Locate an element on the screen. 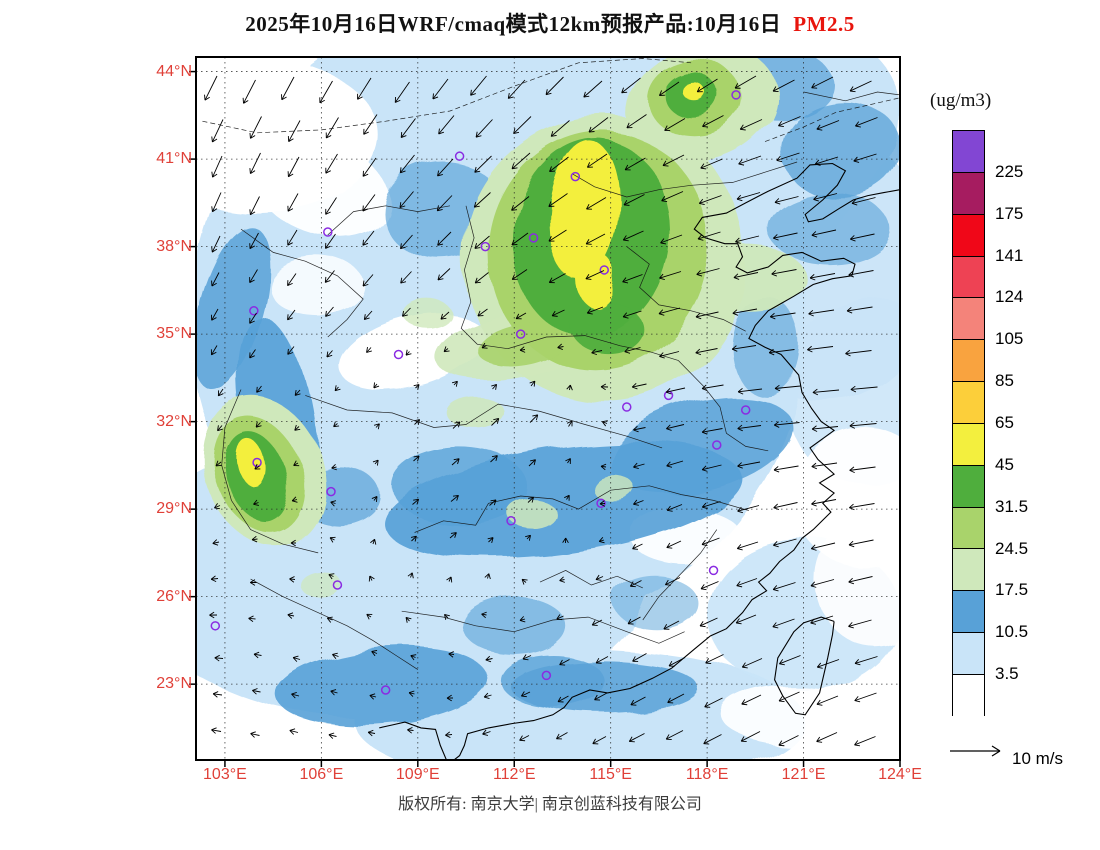  colorbar-segment is located at coordinates (968, 403).